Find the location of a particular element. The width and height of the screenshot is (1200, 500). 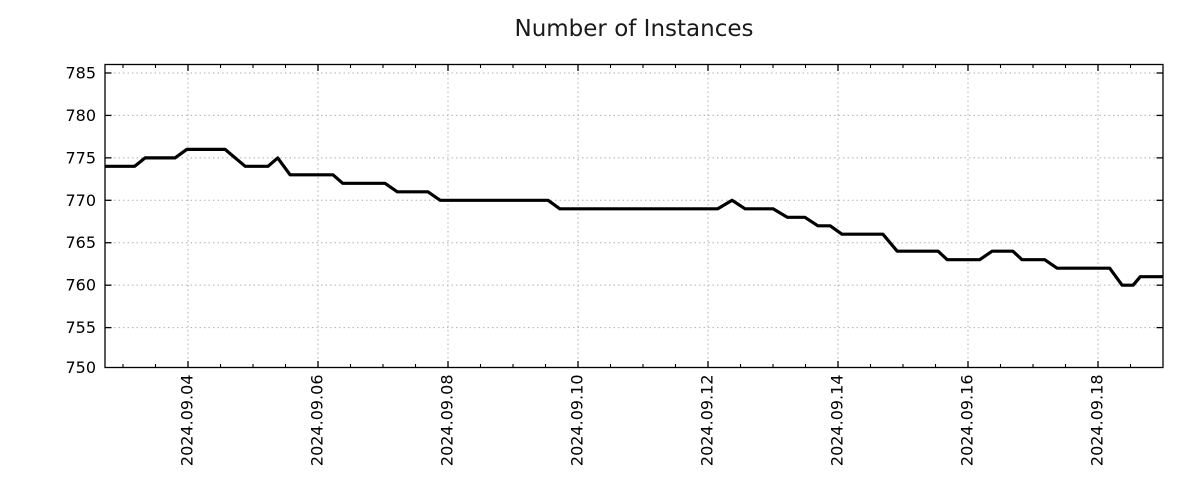

y-tick-label: 770 is located at coordinates (80, 200).